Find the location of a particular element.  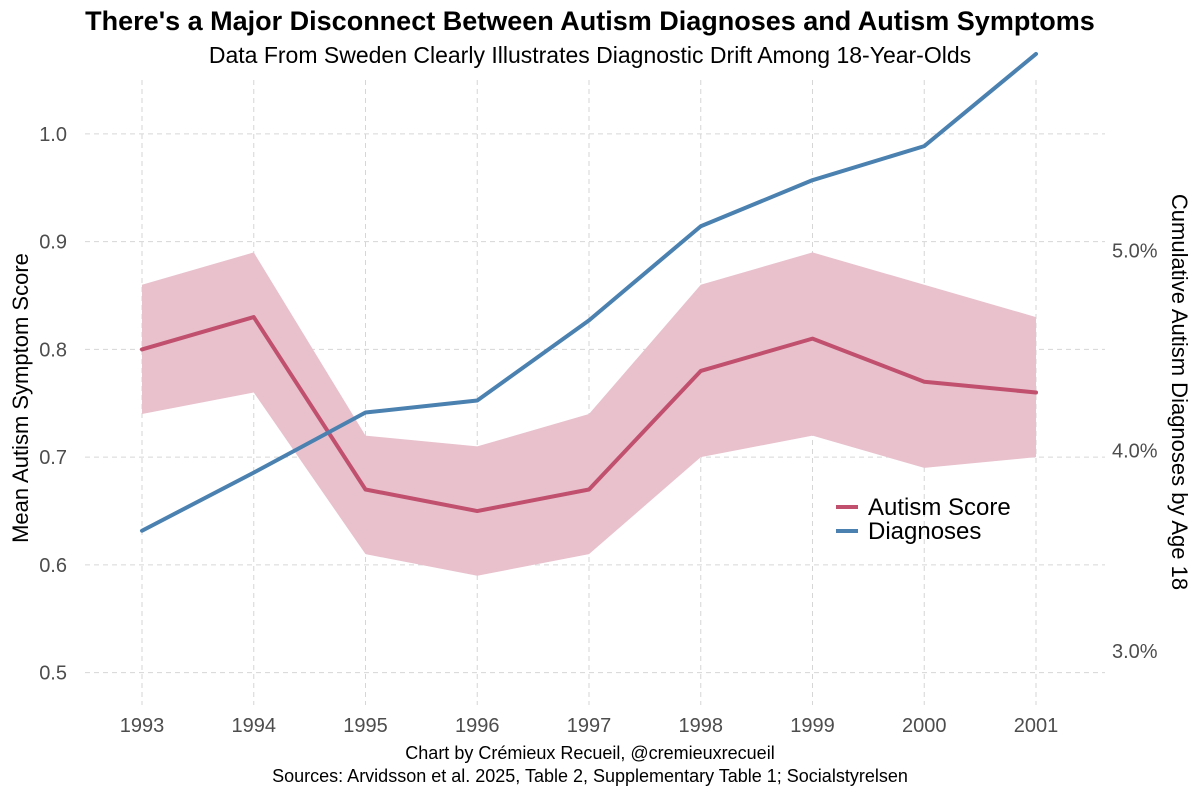

y2-axis-ticks: 3.0% 4.0% 5.0% is located at coordinates (1135, 451).